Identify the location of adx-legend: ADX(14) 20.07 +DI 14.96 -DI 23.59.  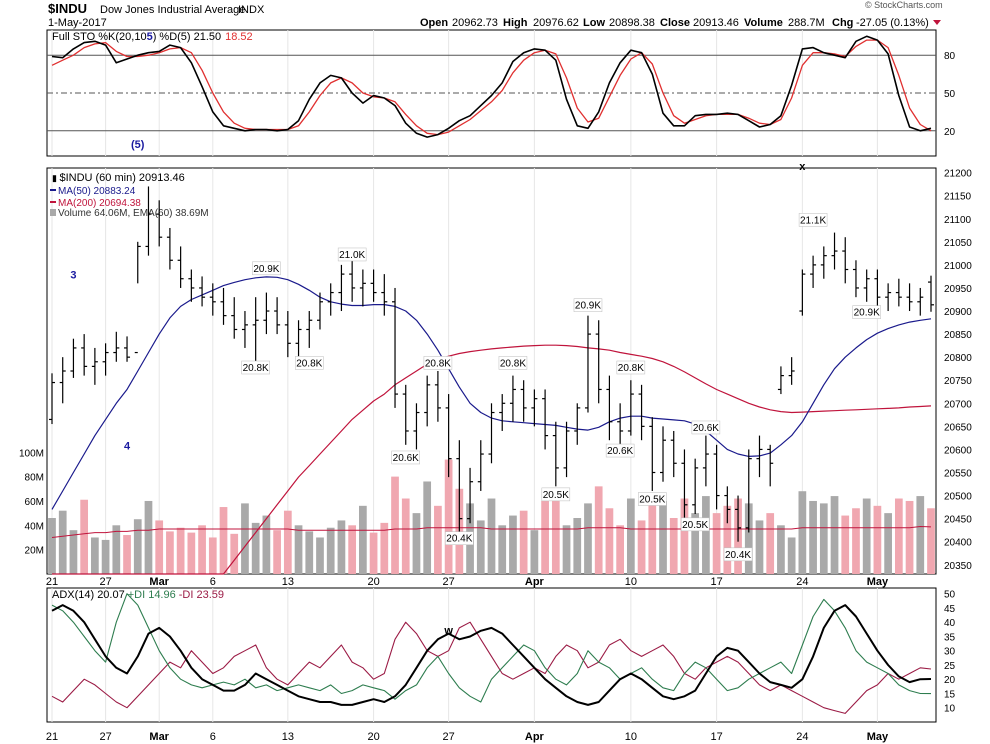
(138, 595).